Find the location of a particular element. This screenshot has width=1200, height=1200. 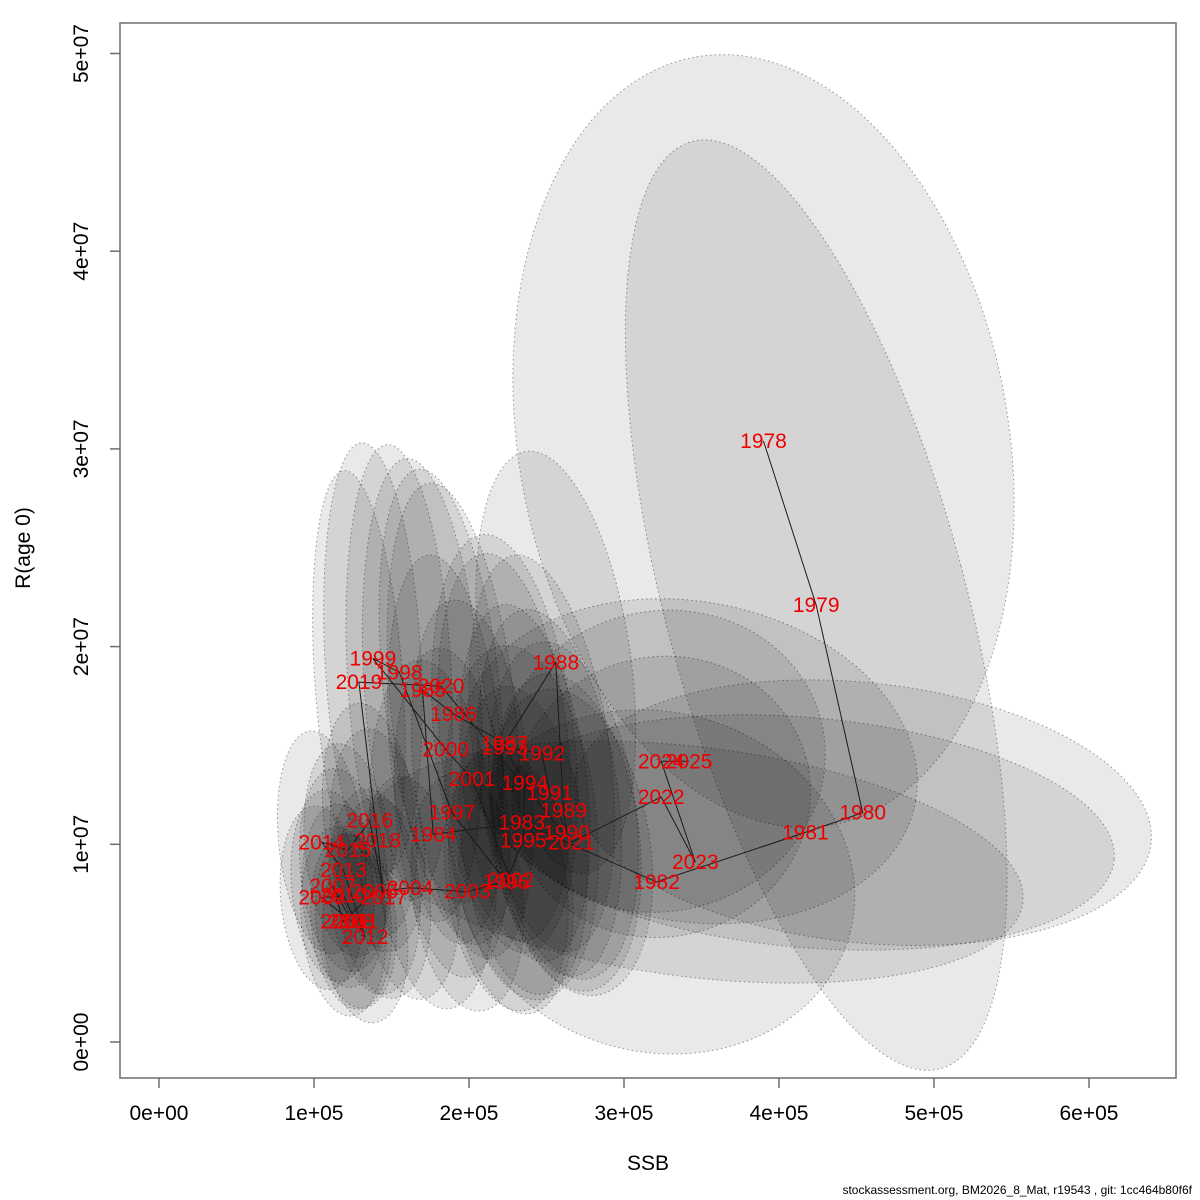

y-axis-title: R(age 0) is located at coordinates (23, 548).